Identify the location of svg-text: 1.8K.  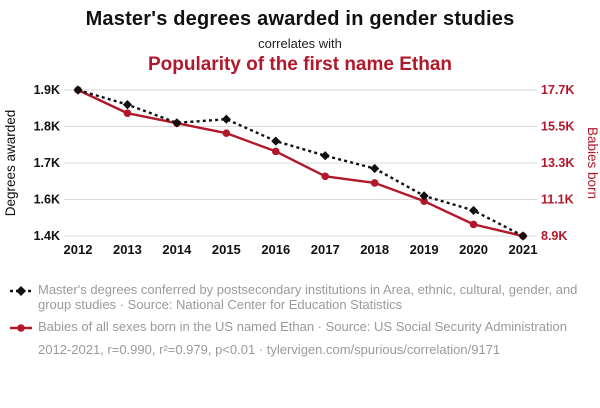
(47, 127).